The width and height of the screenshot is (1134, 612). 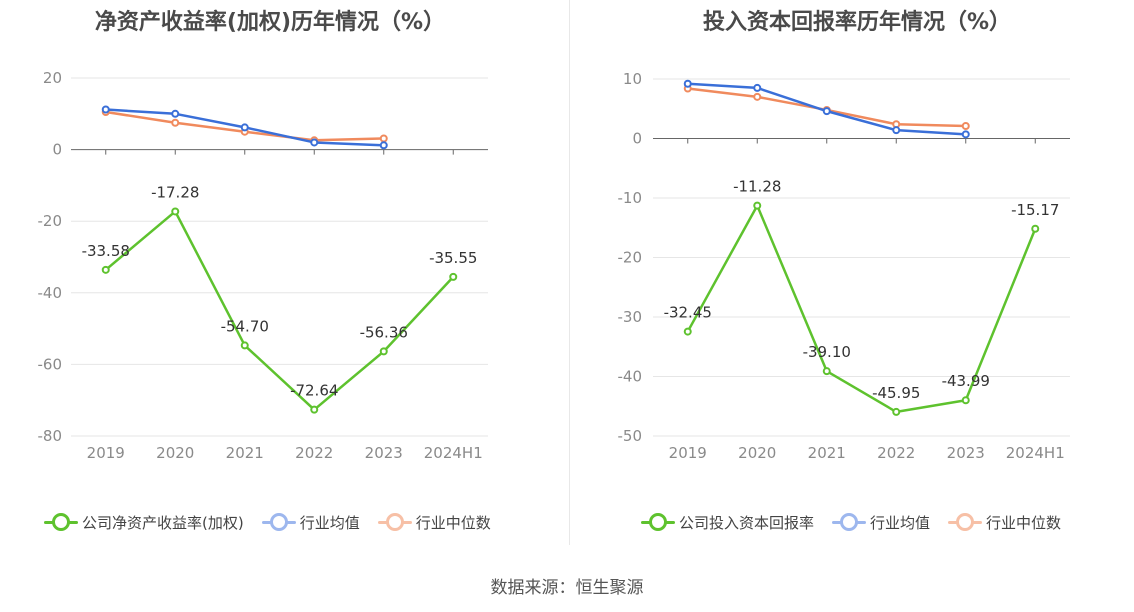 I want to click on y-tick-label: -80, so click(x=50, y=436).